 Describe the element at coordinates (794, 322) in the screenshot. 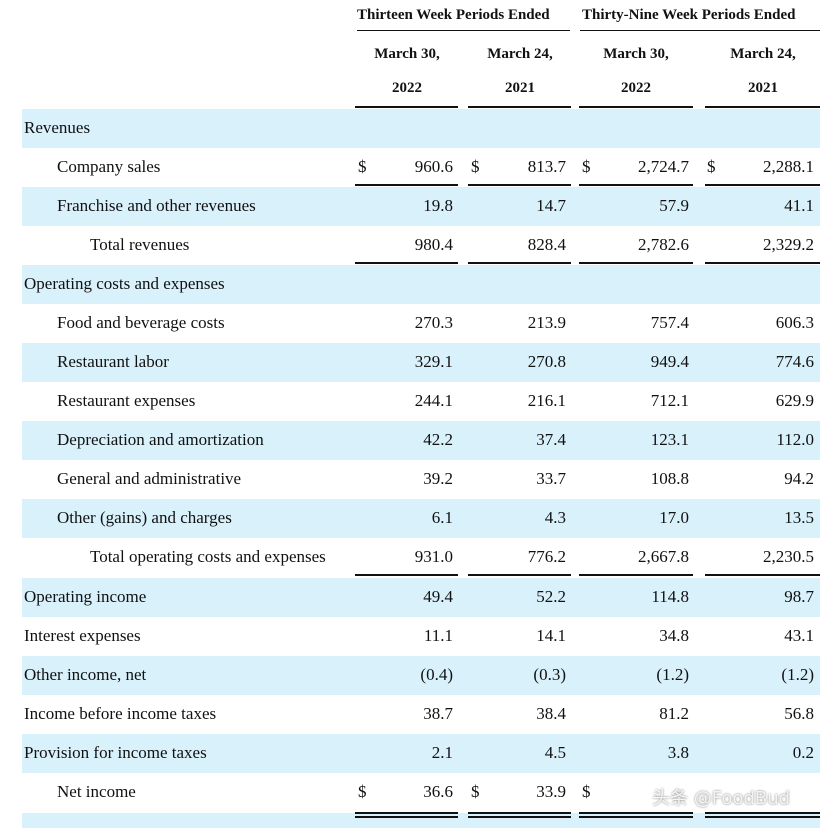

I see `cell-value: 606.3` at that location.